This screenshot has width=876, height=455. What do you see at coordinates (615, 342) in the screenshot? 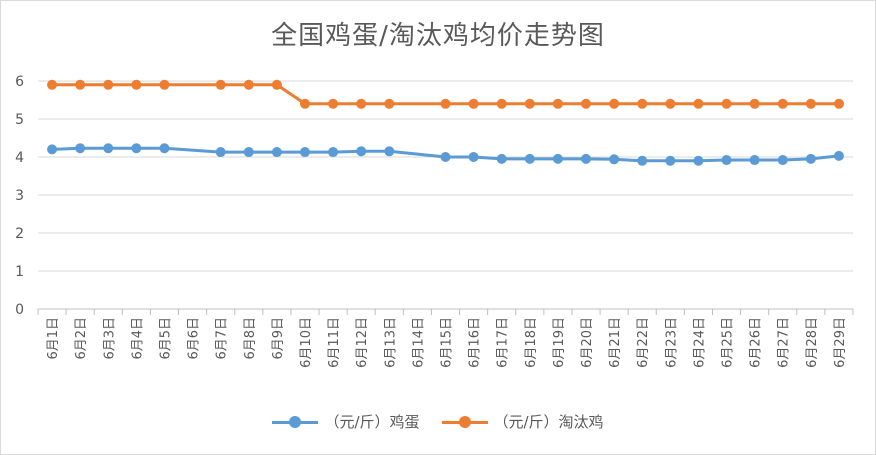
I see `x-tick-label: 6月21日` at bounding box center [615, 342].